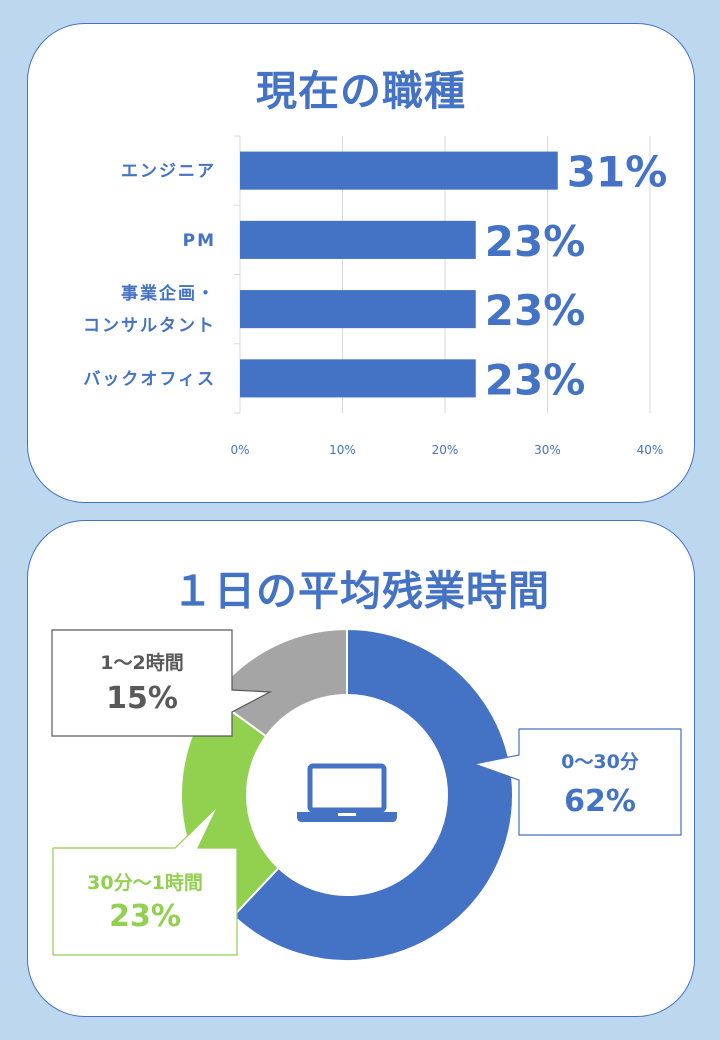 The height and width of the screenshot is (1040, 720). Describe the element at coordinates (617, 172) in the screenshot. I see `bar-value-label: 31%` at that location.